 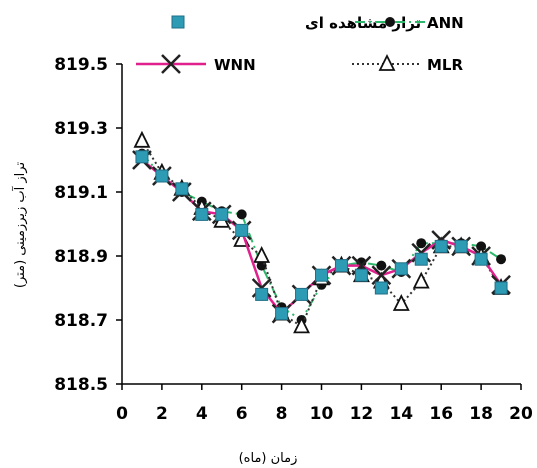 I want to click on y-tick-label: 818.7, so click(x=81, y=321).